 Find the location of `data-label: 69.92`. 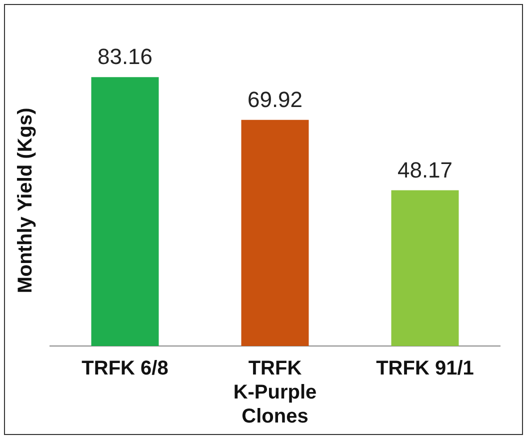

data-label: 69.92 is located at coordinates (275, 99).